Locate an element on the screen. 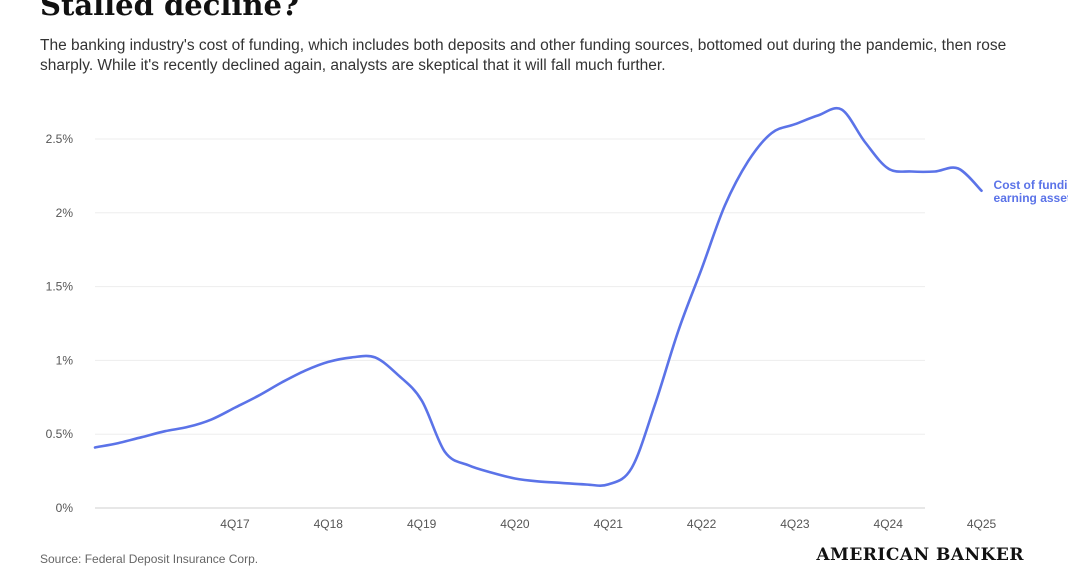 The width and height of the screenshot is (1068, 566). series-label: Cost of funding is located at coordinates (1031, 185).